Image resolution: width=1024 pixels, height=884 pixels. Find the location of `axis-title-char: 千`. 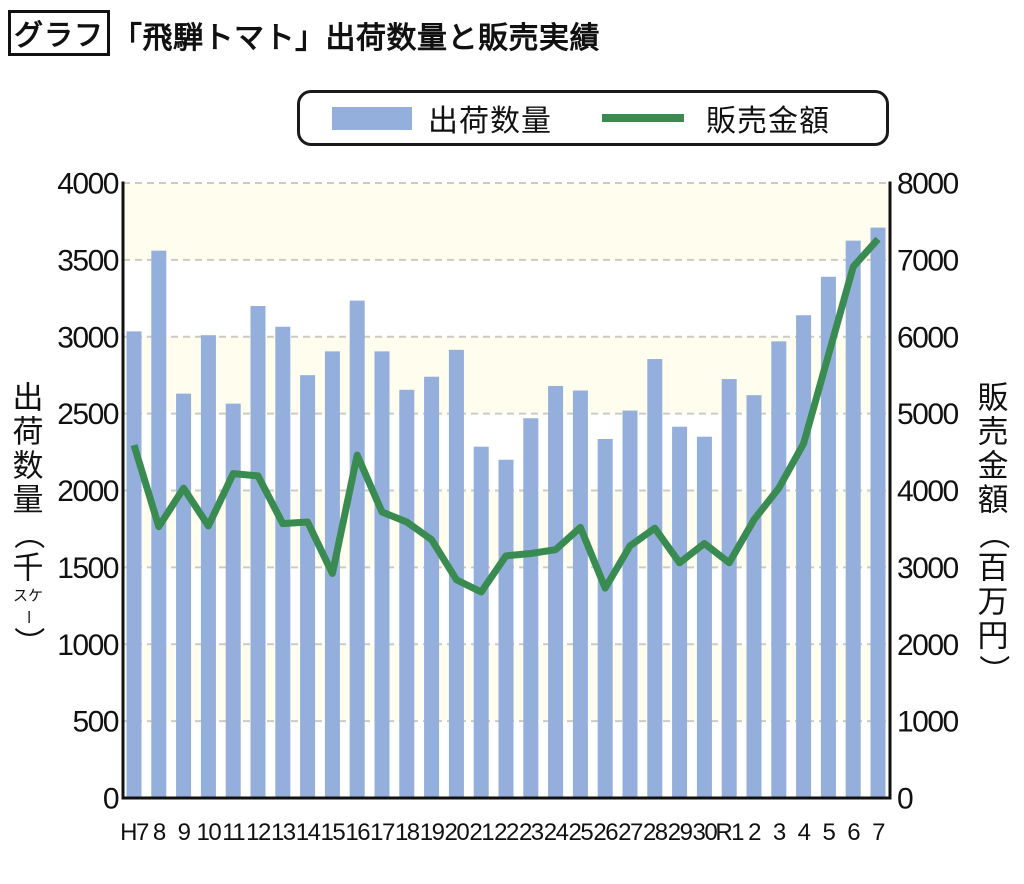

axis-title-char: 千 is located at coordinates (28, 568).